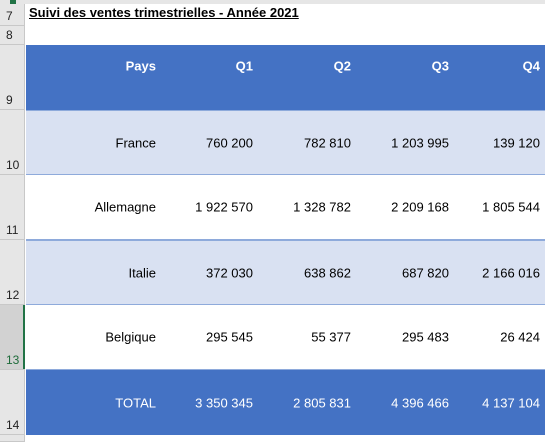  I want to click on row-header-9: 9, so click(12, 77).